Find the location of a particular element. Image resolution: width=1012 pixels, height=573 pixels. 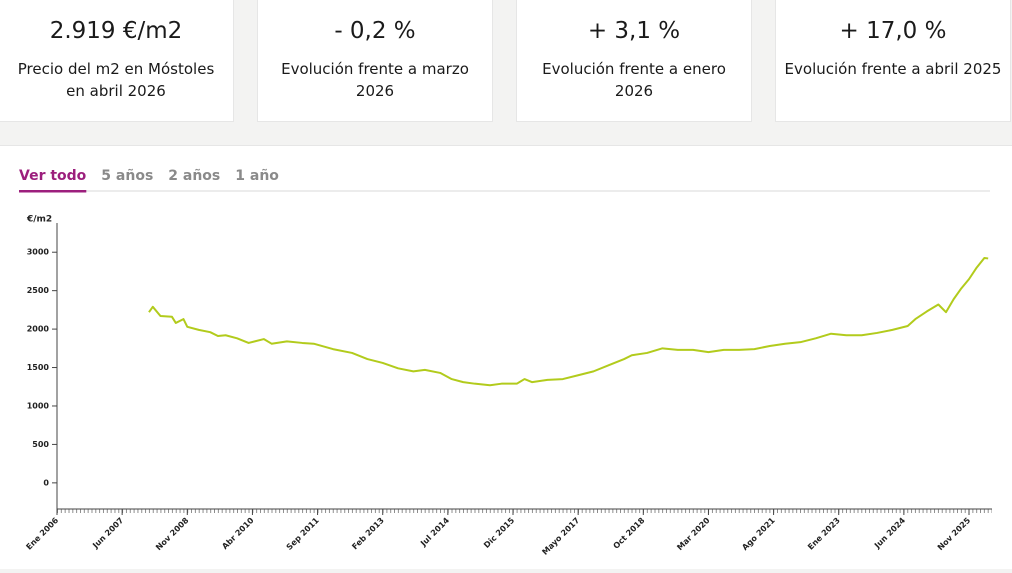

stat-label: Evolución frente a abril 2025 is located at coordinates (893, 69).